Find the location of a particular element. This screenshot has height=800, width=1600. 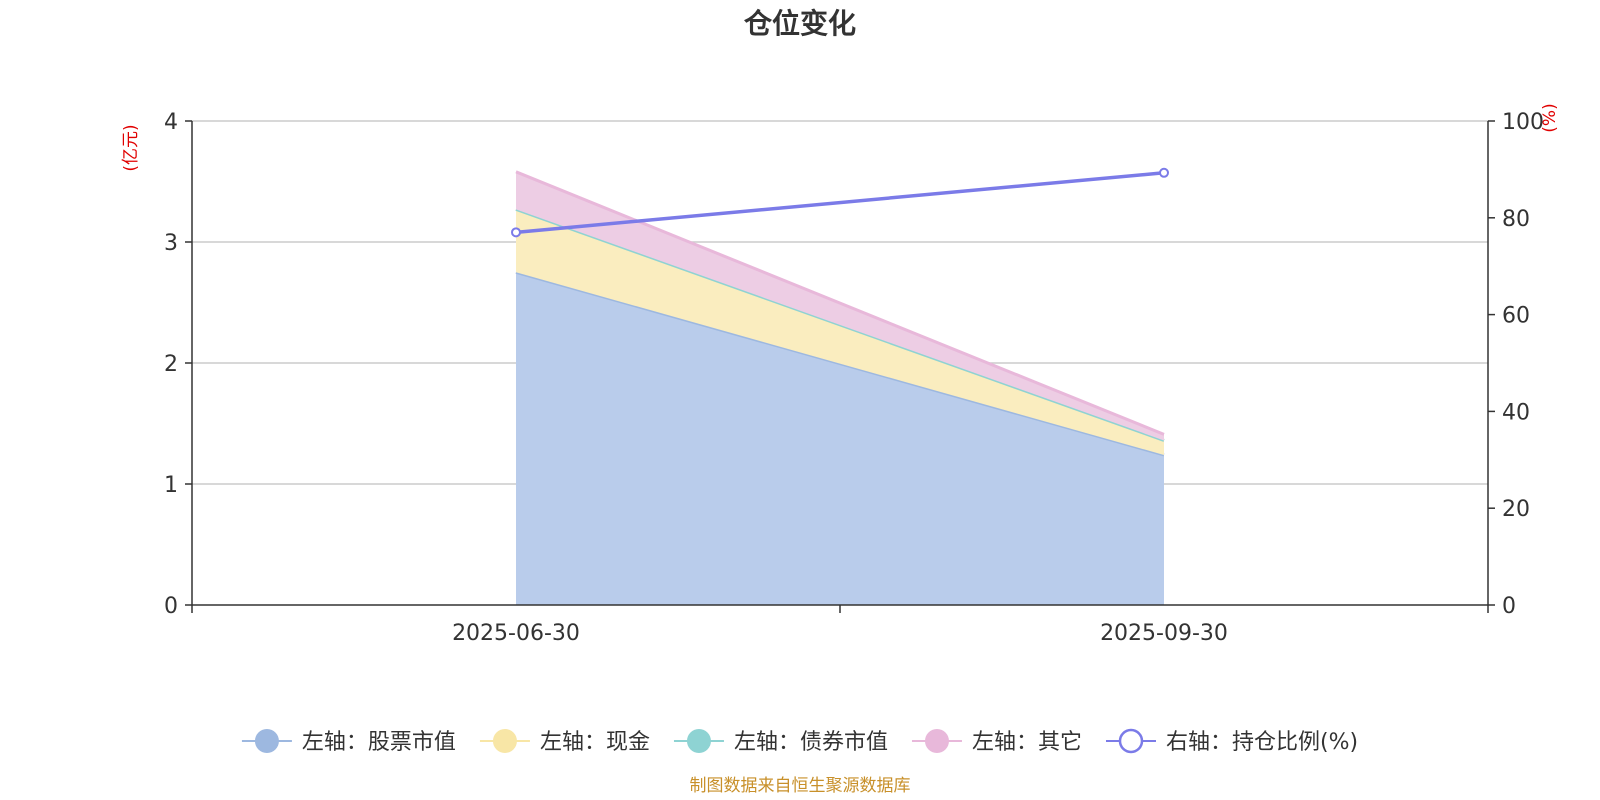

legend: 左轴：股票市值 左轴：现金 左轴：债券市值 左轴：其它 右轴：持仓比例(%) is located at coordinates (799, 741).